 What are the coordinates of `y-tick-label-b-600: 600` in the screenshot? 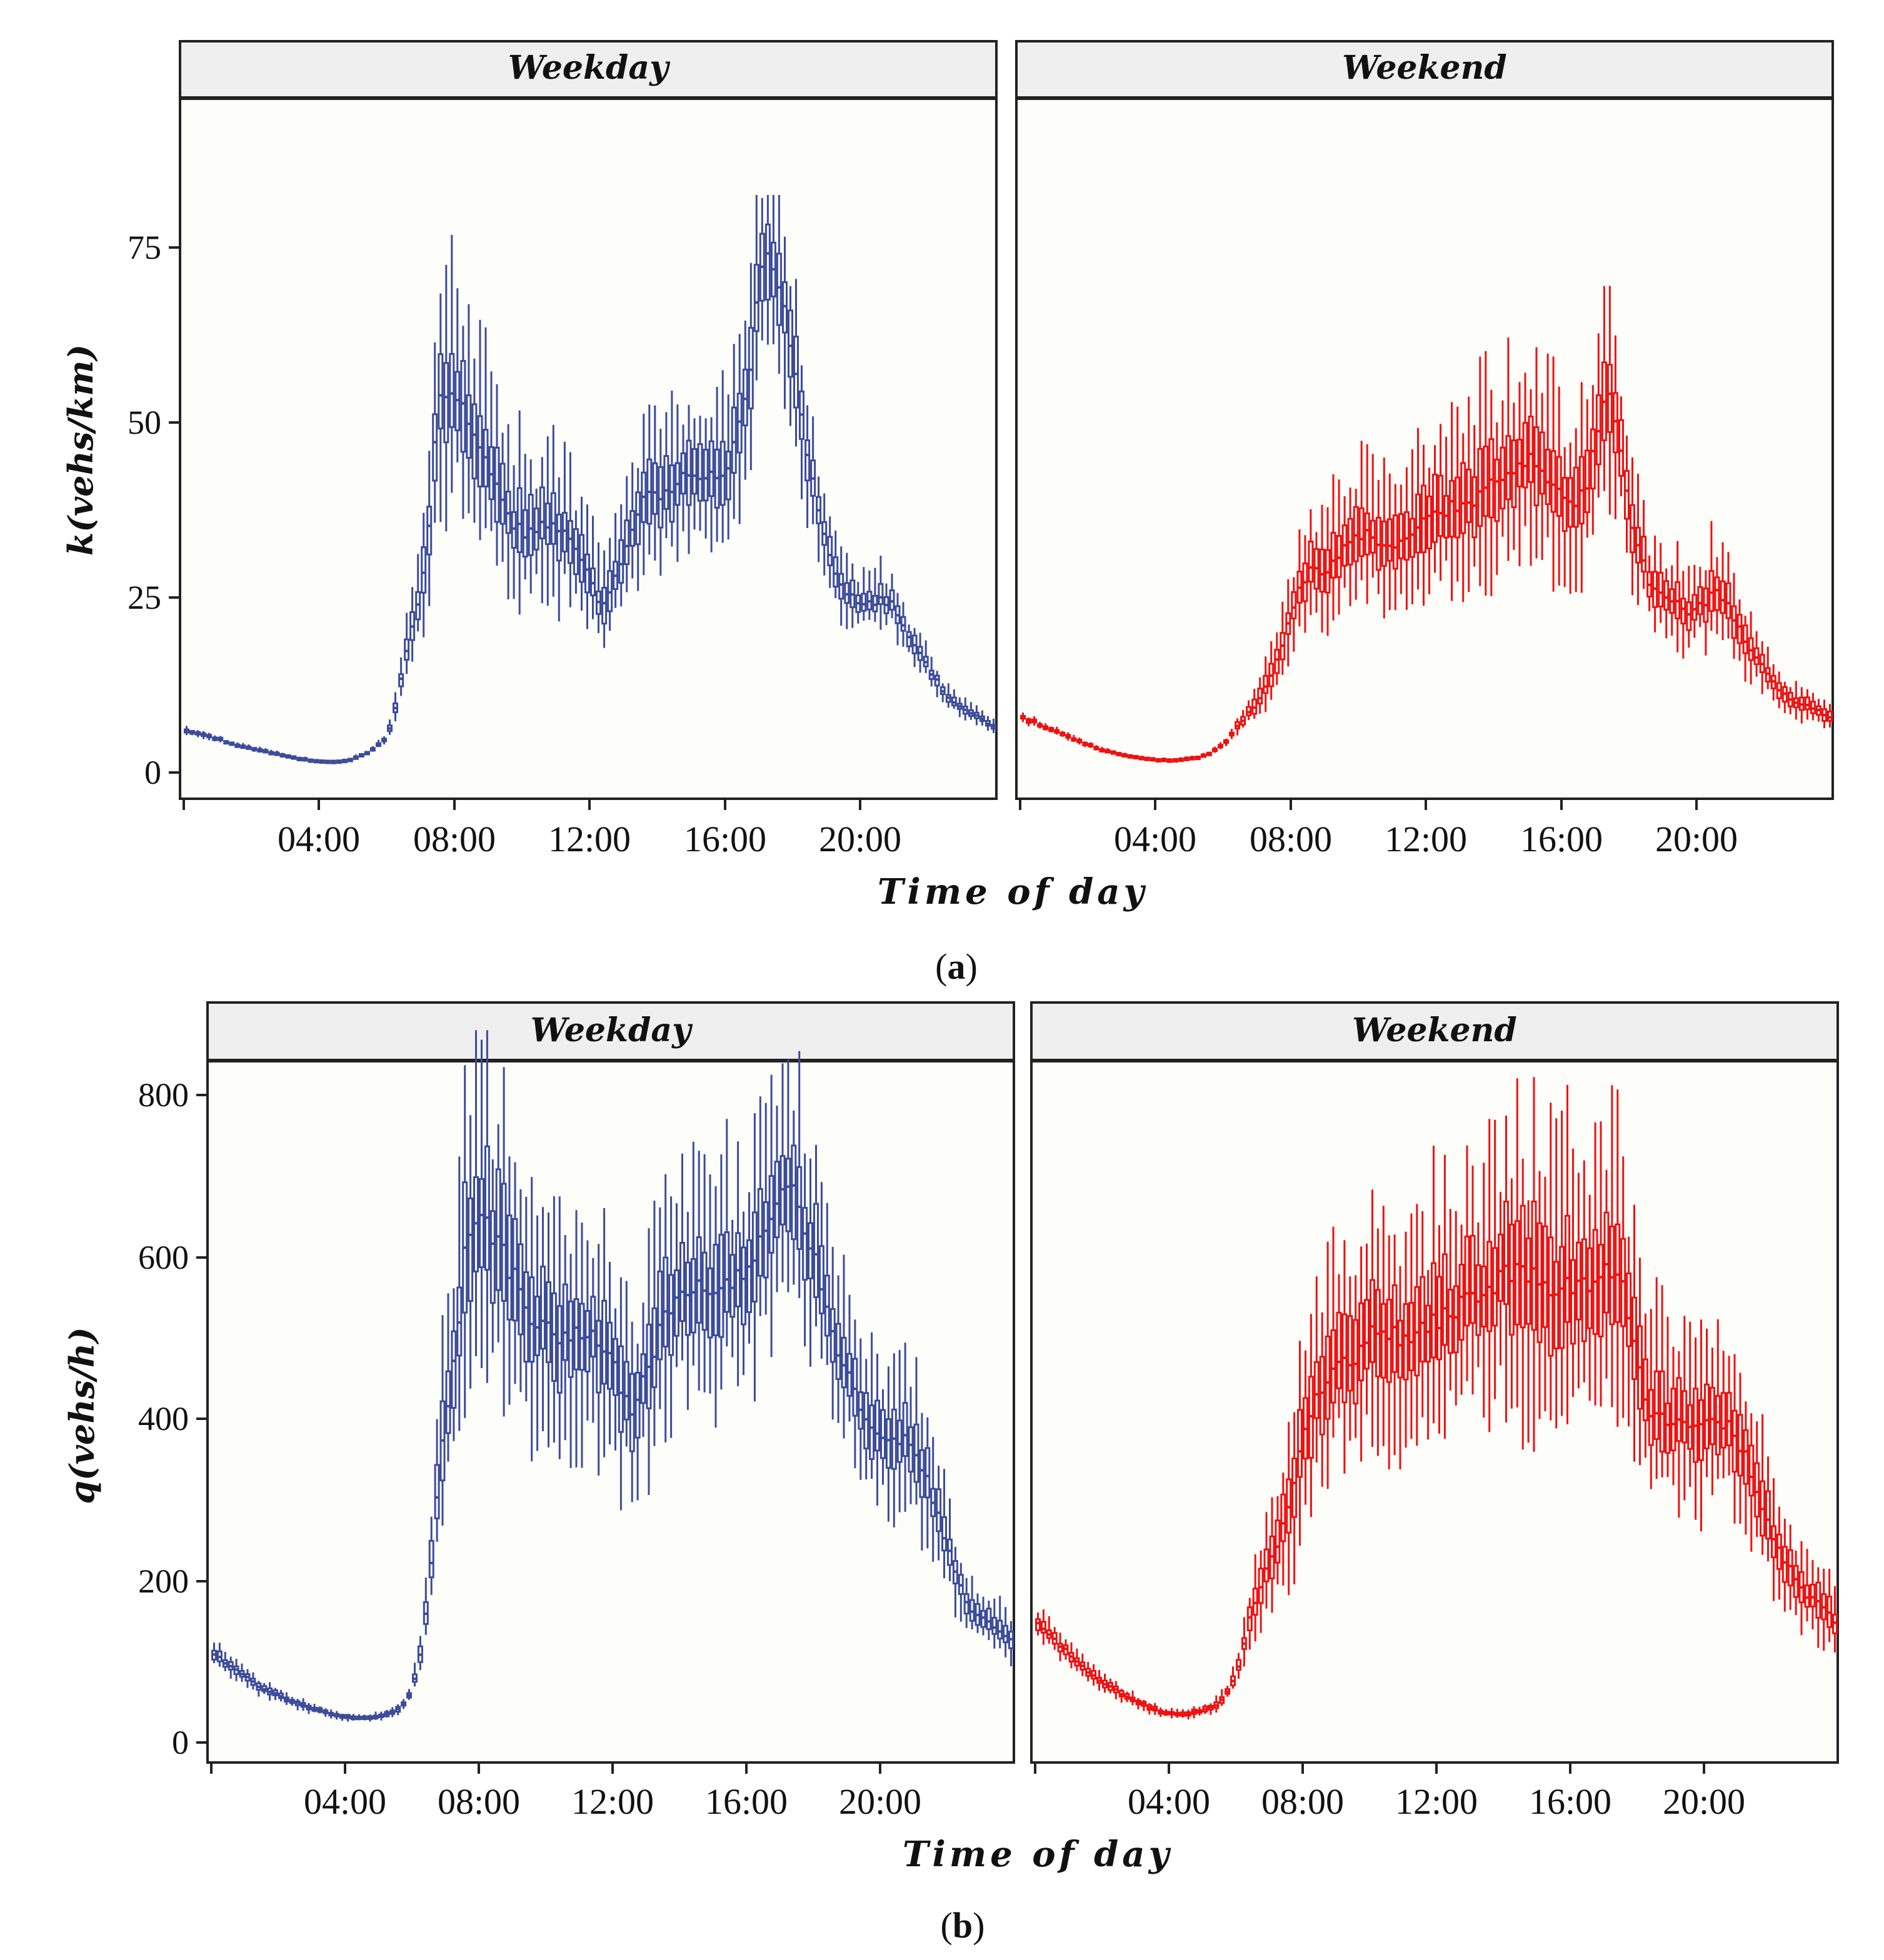 It's located at (163, 1257).